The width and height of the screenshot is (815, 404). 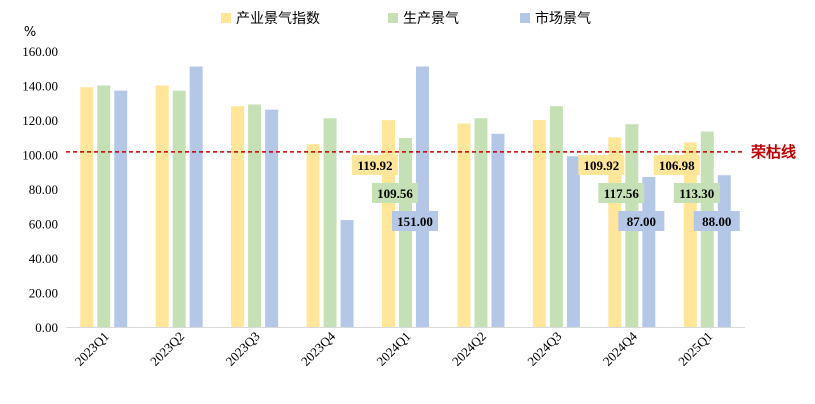 I want to click on reference-line-label: 荣枯线, so click(x=773, y=152).